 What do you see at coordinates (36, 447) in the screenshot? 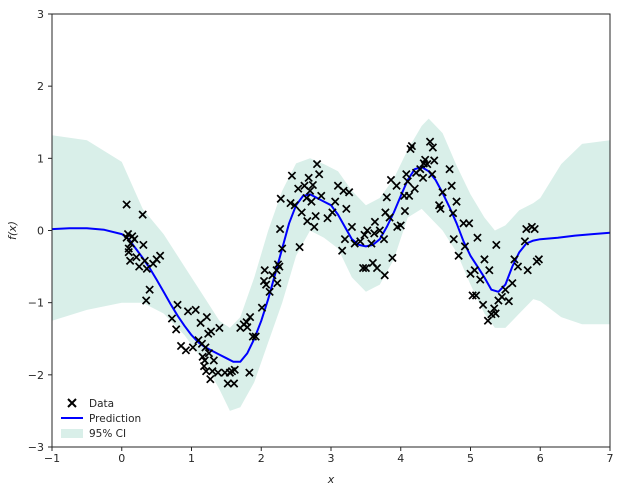
I see `y-tick-label: −3` at bounding box center [36, 447].